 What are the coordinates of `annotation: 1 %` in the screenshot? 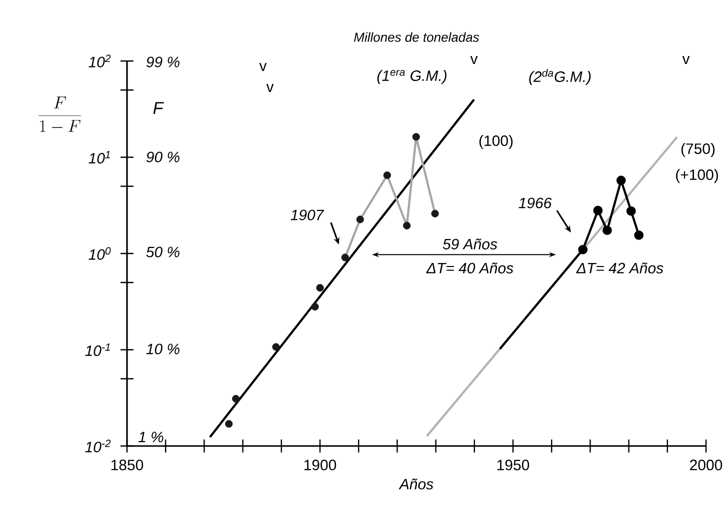 It's located at (151, 437).